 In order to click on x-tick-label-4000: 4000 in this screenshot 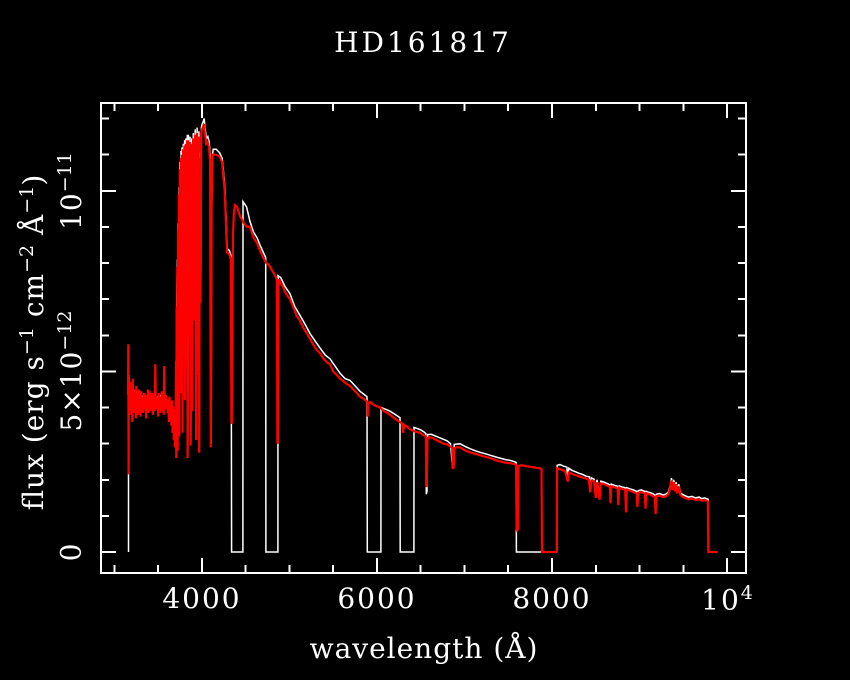, I will do `click(201, 598)`.